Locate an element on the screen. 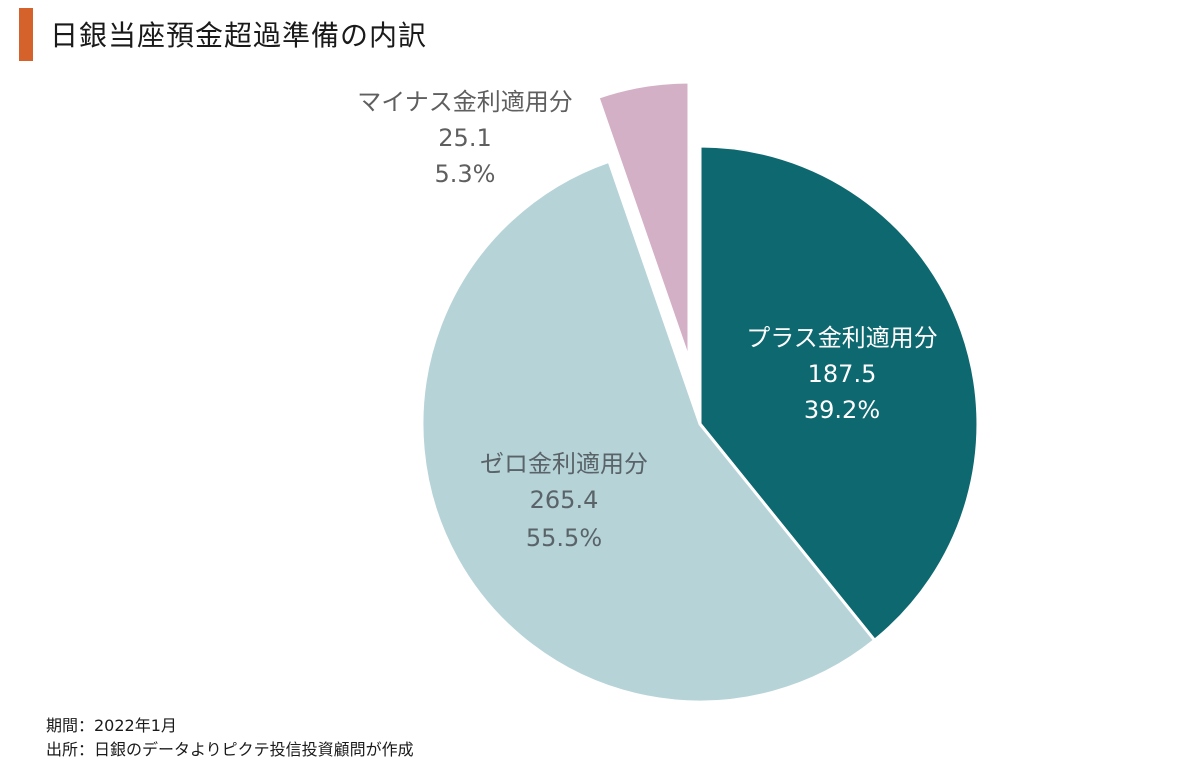 Image resolution: width=1200 pixels, height=776 pixels. chart-title: 日銀当座預金超過準備の内訳 is located at coordinates (239, 35).